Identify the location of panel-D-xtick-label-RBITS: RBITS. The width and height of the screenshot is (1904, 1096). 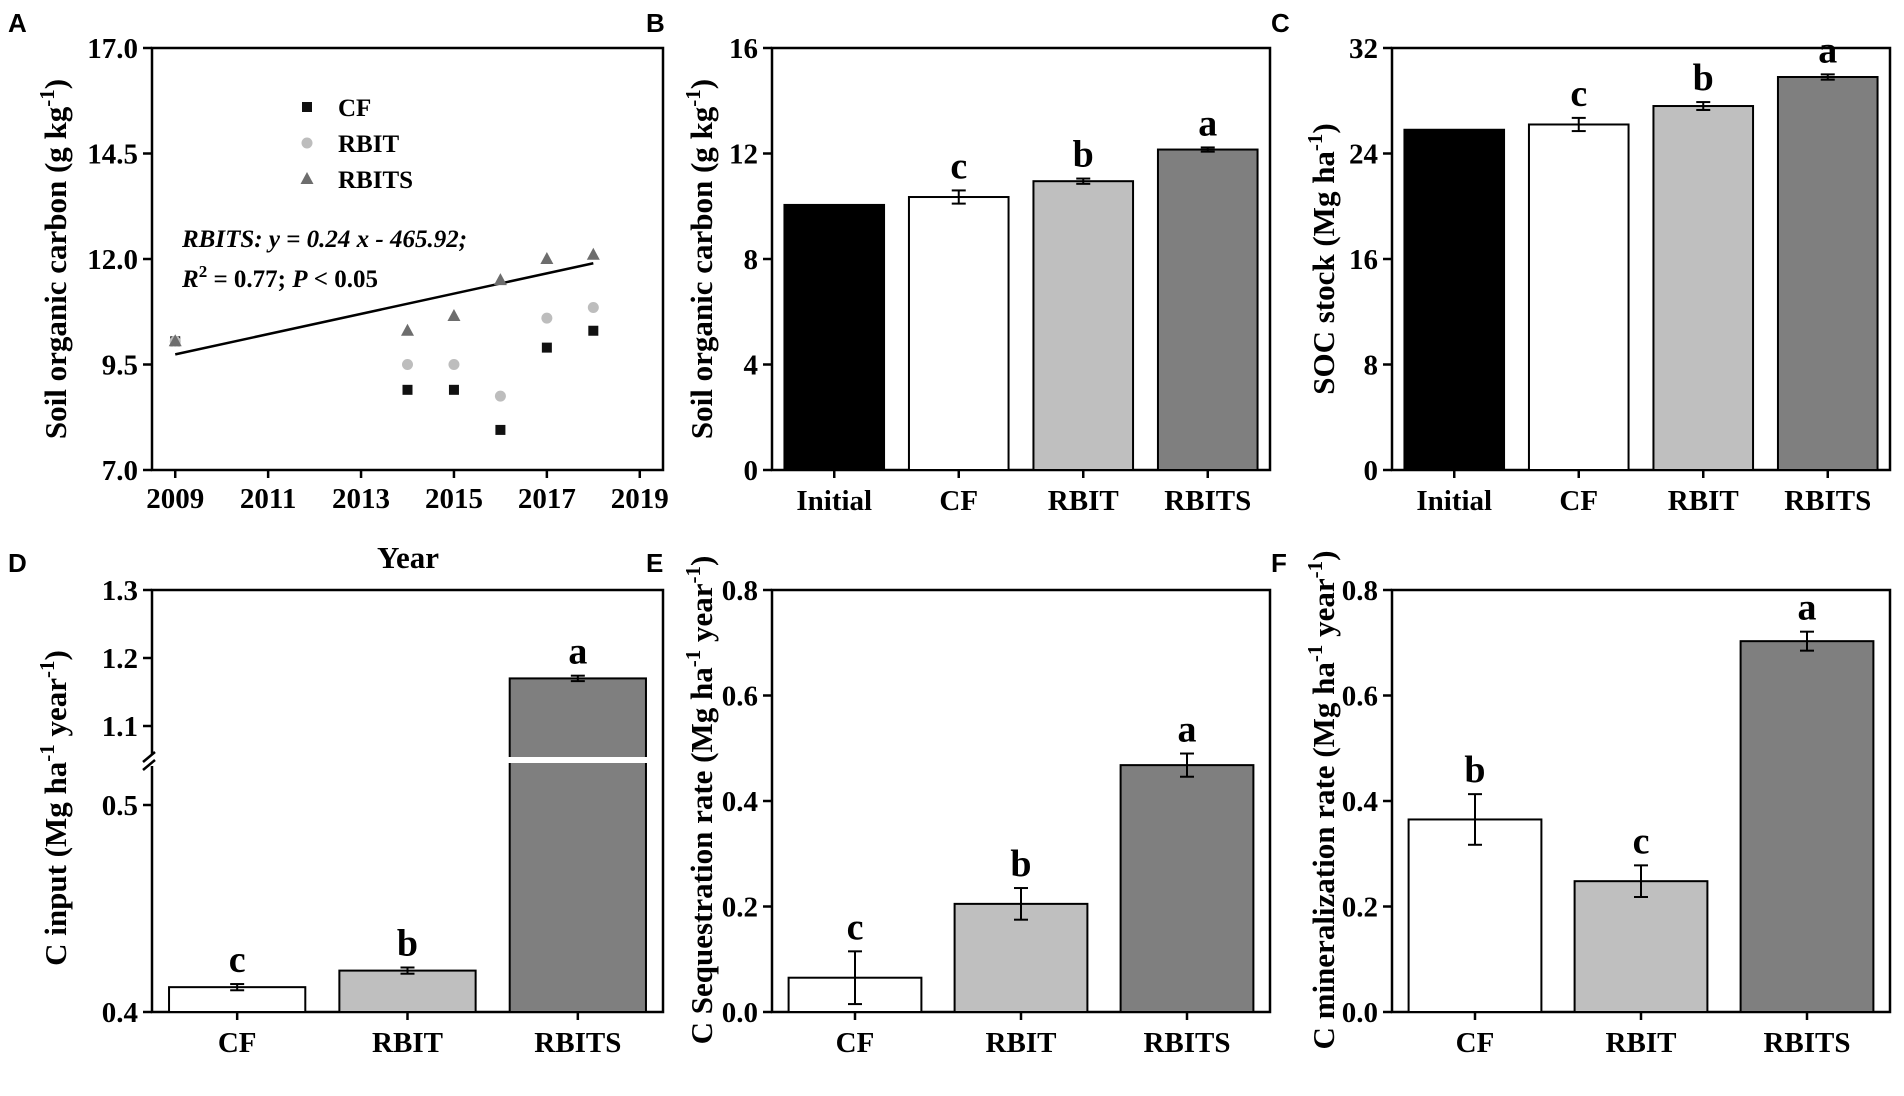
(577, 1043).